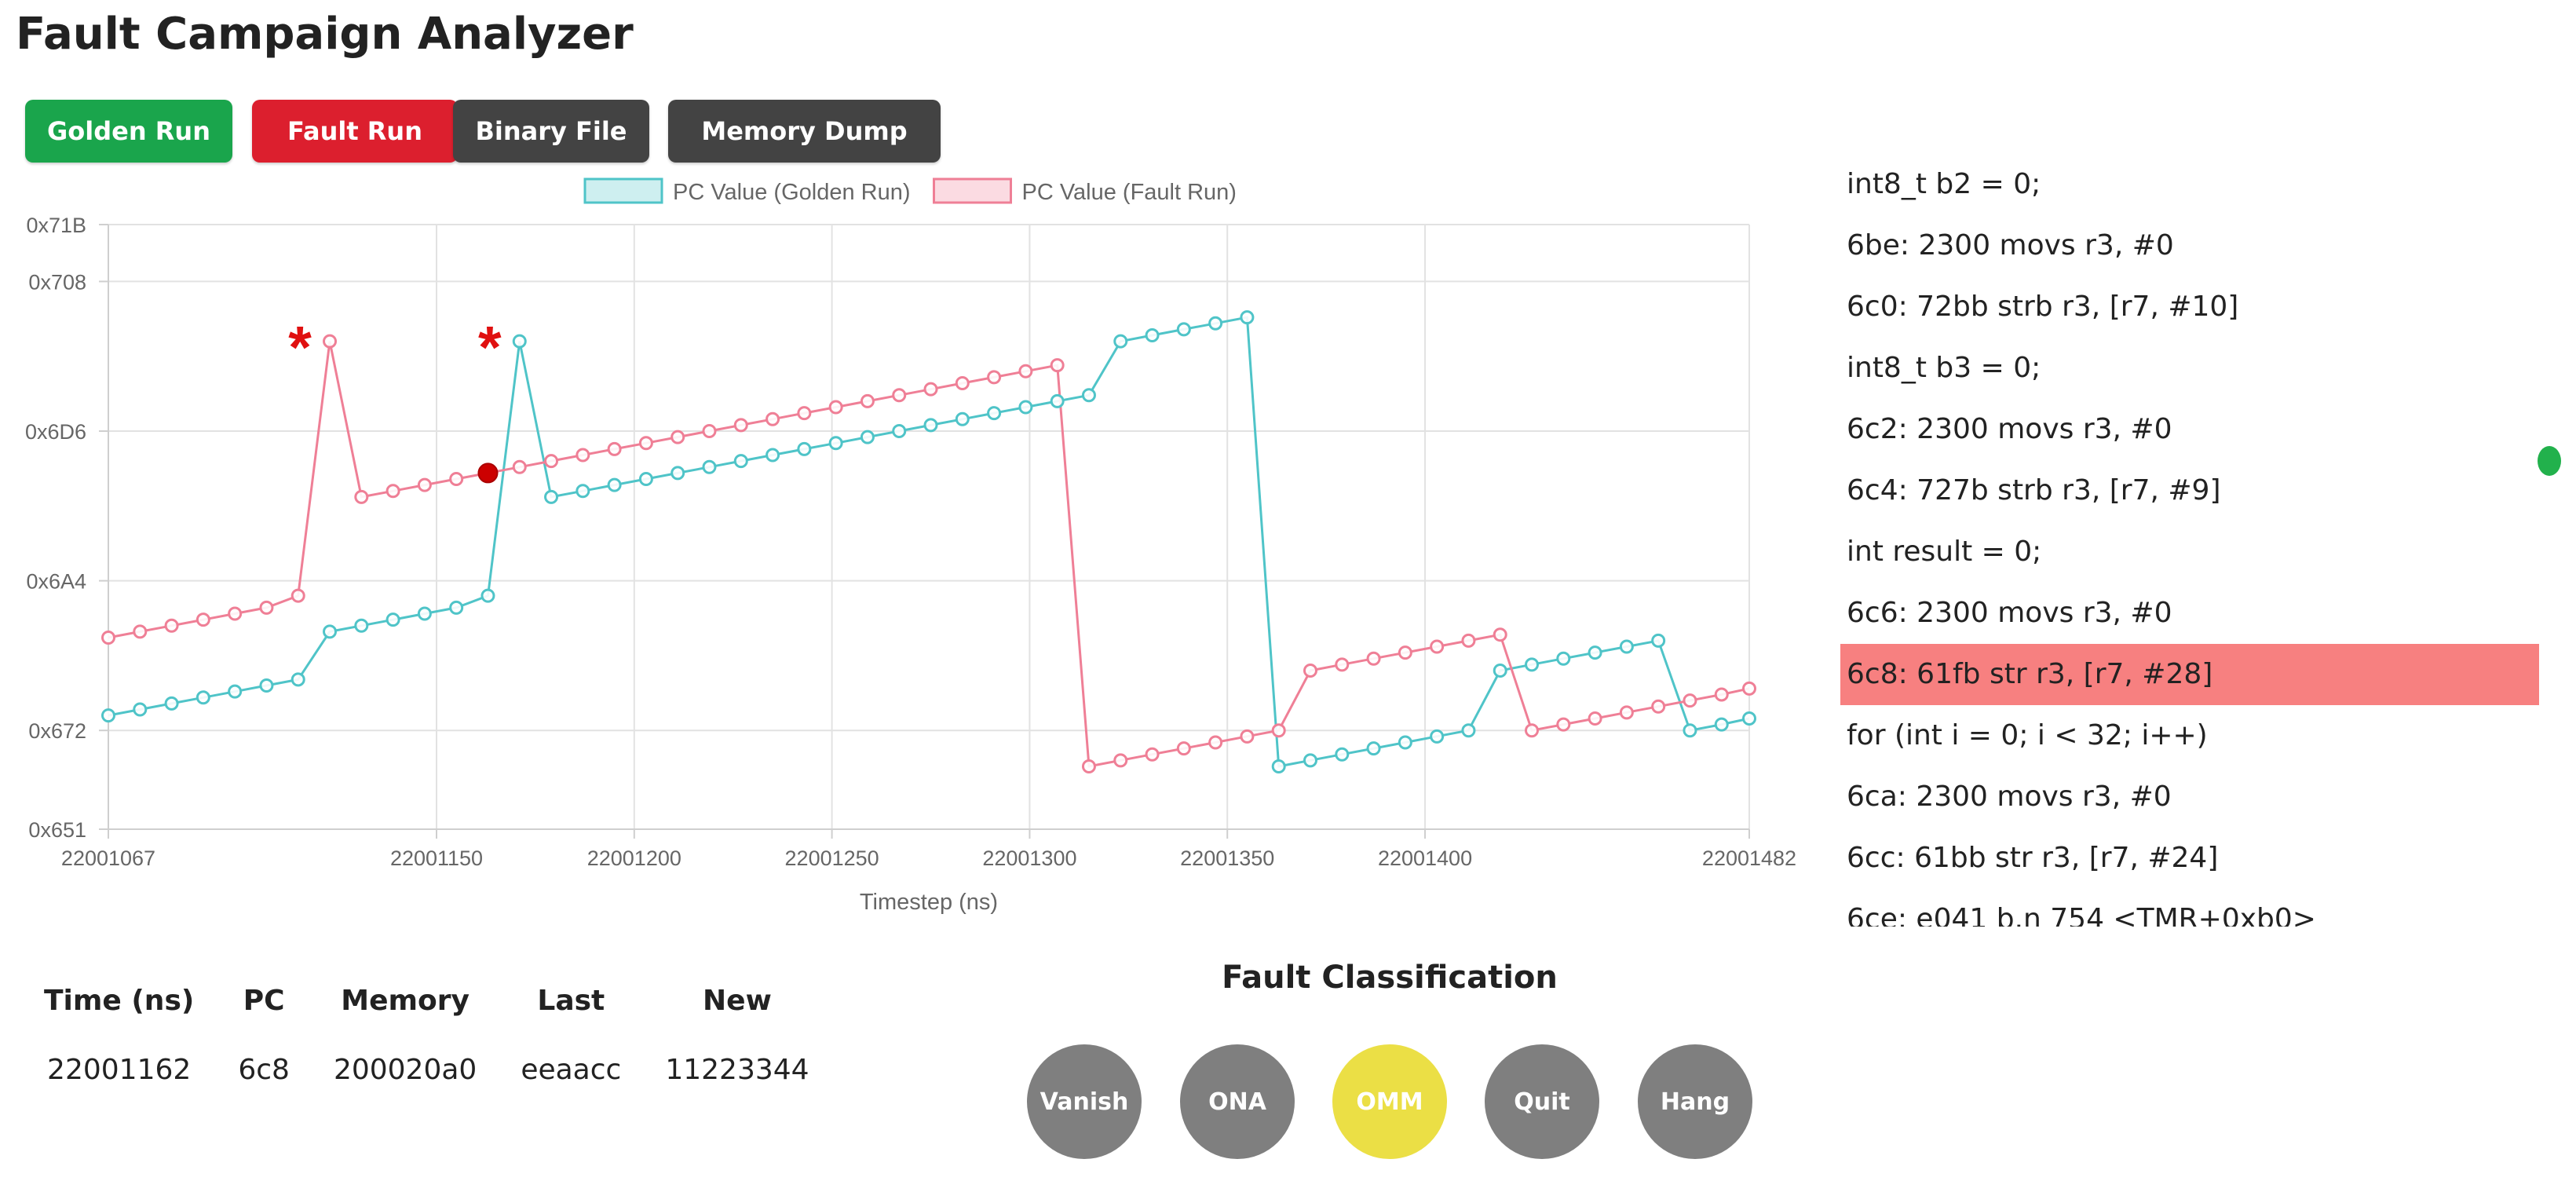 Image resolution: width=2576 pixels, height=1181 pixels. I want to click on code-line: 6ca: 2300 movs r3, #0, so click(2010, 797).